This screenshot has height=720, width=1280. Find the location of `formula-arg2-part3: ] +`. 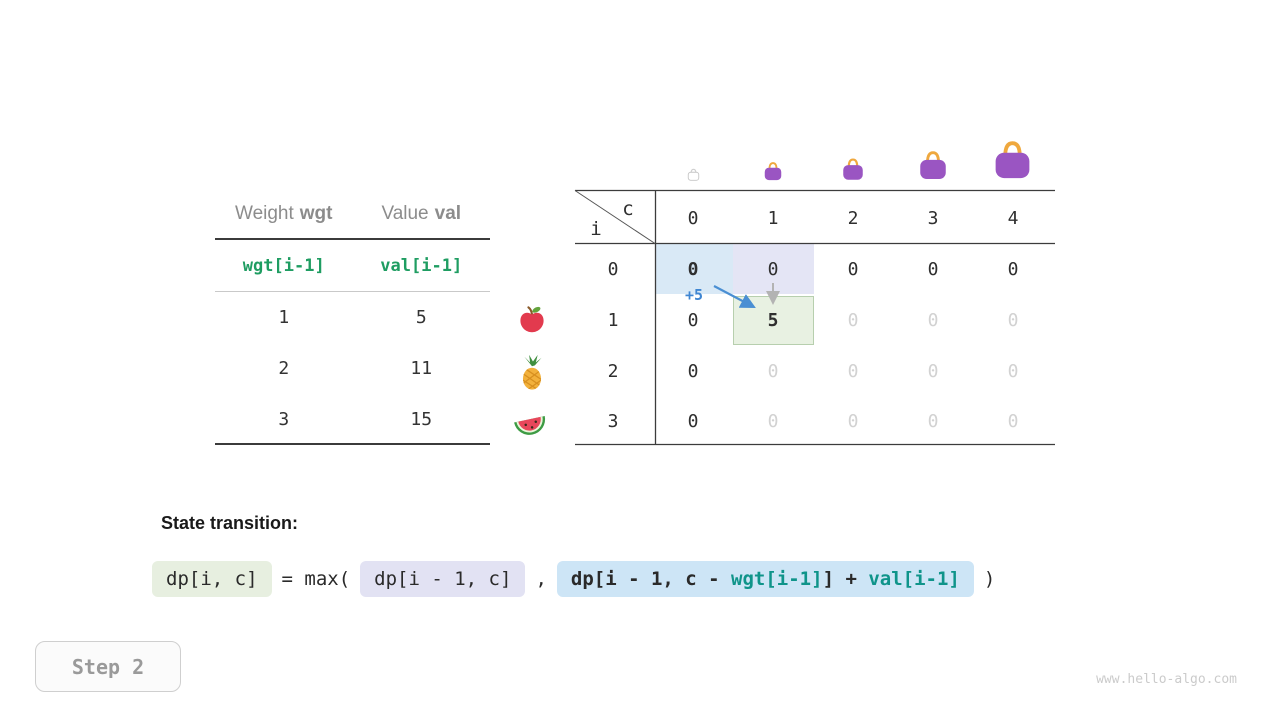

formula-arg2-part3: ] + is located at coordinates (845, 579).